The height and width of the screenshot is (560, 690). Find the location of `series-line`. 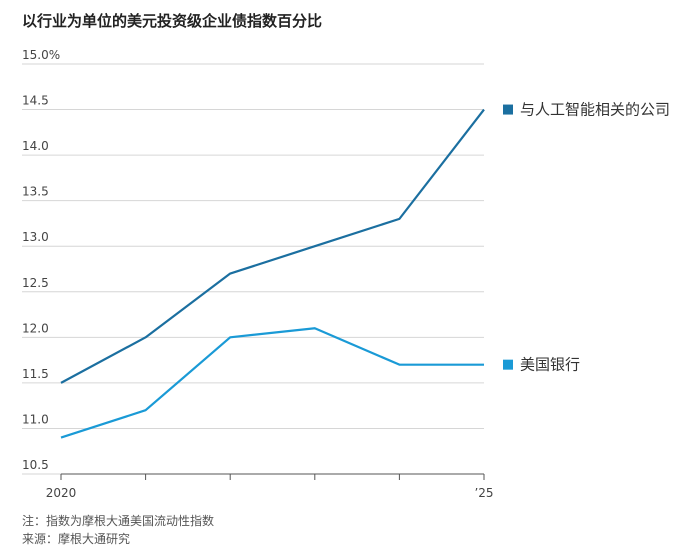

series-line is located at coordinates (272, 383).